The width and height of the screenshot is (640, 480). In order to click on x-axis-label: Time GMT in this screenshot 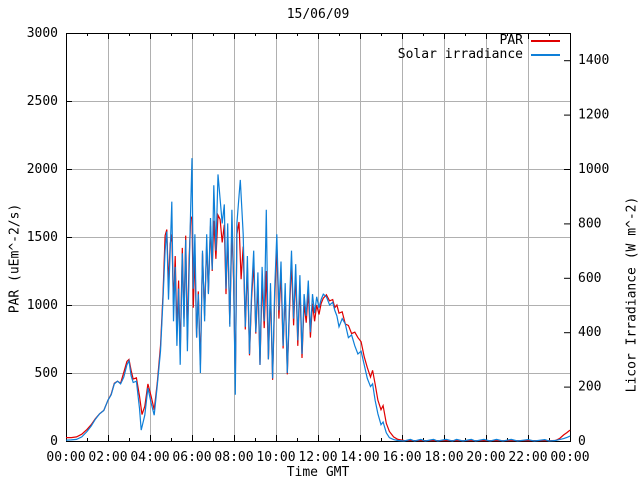, I will do `click(318, 472)`.